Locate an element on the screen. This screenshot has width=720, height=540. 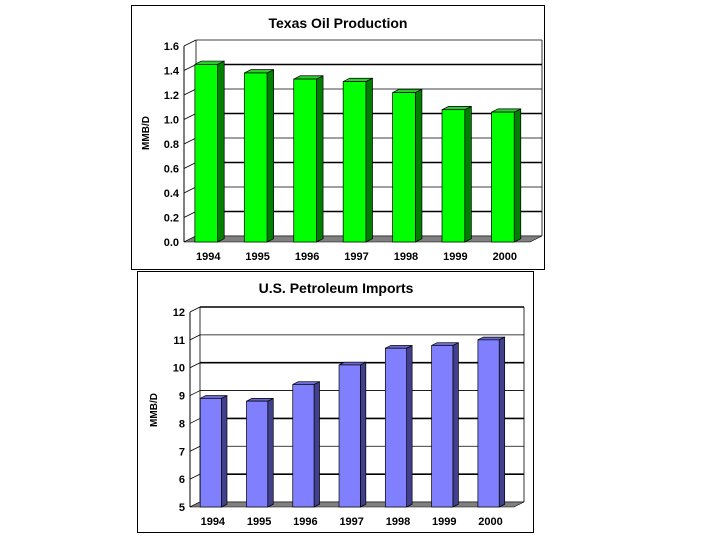
bar-top-1997 is located at coordinates (352, 363).